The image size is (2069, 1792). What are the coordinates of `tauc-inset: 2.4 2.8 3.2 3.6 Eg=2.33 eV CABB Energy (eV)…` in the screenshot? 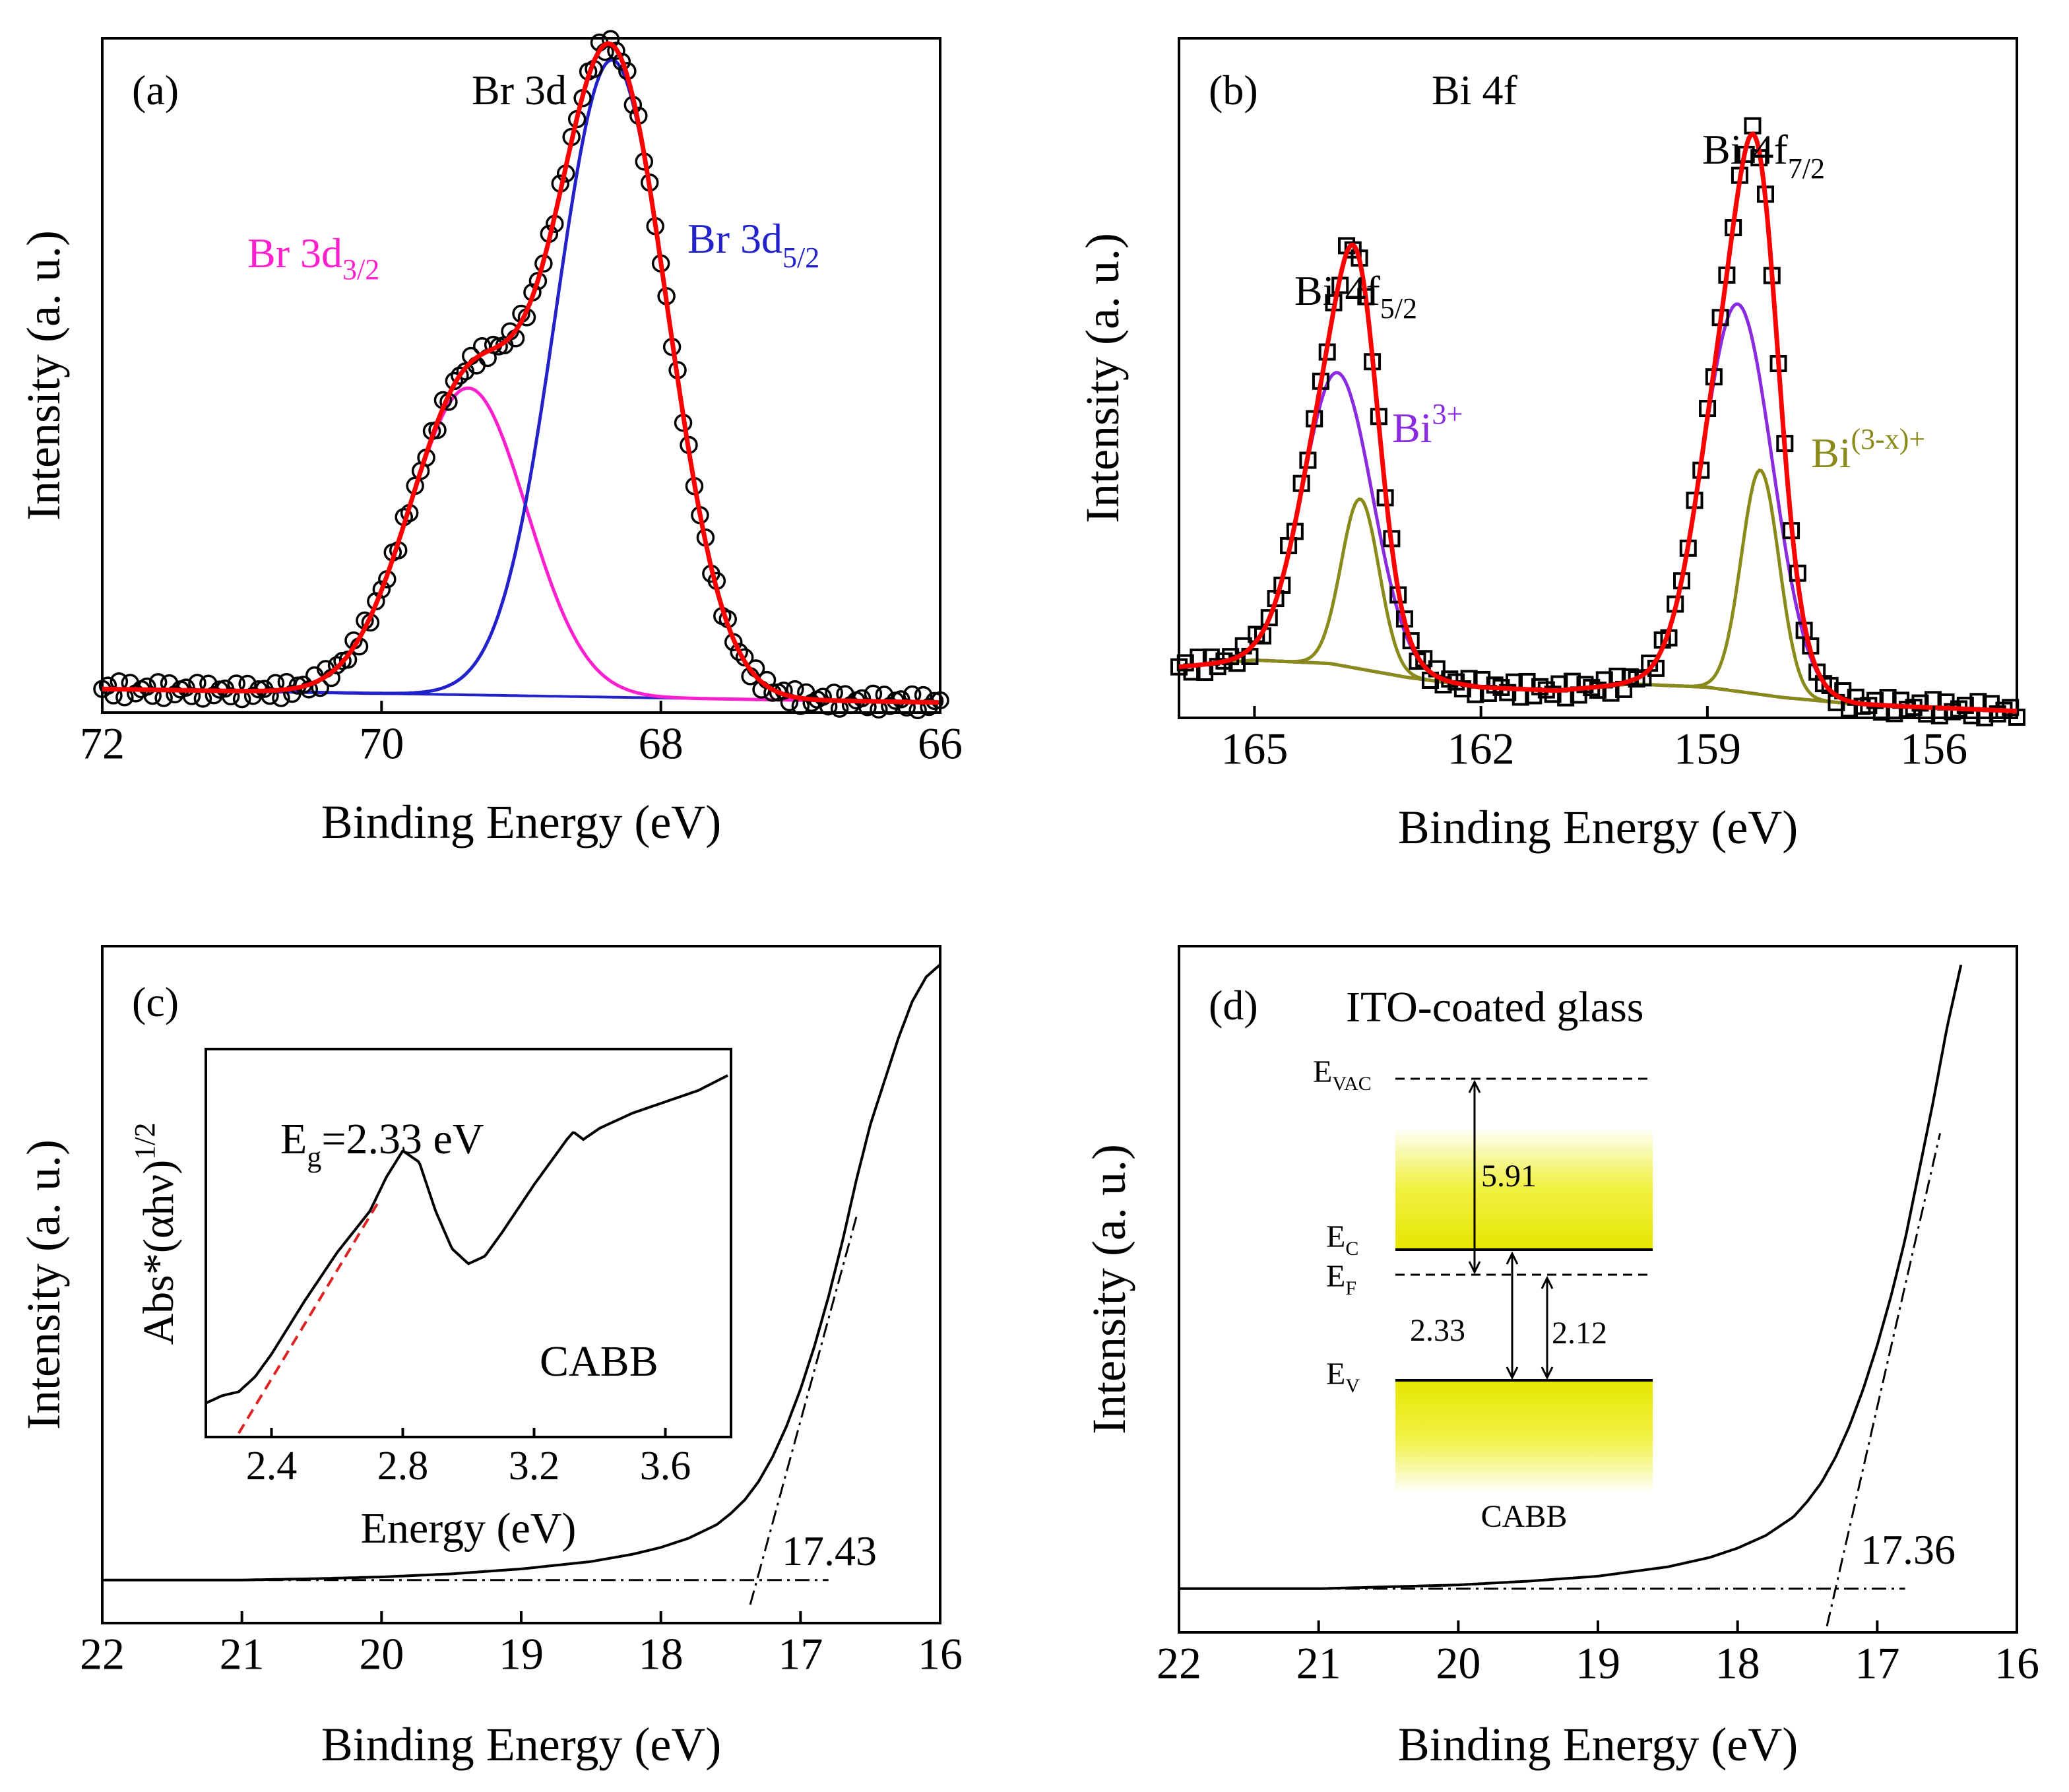 It's located at (430, 1300).